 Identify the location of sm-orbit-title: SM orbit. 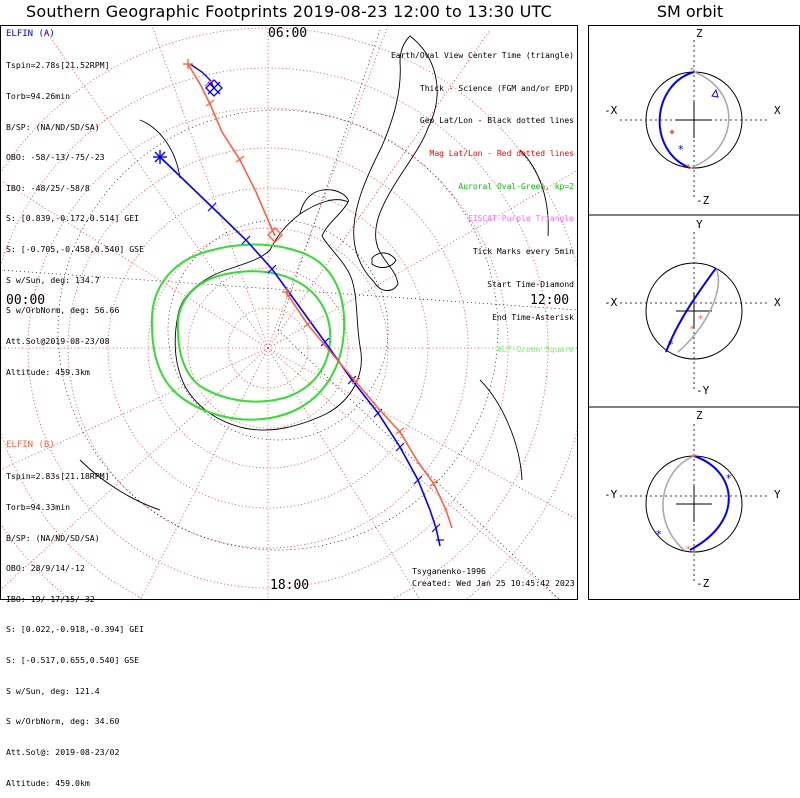
(690, 11).